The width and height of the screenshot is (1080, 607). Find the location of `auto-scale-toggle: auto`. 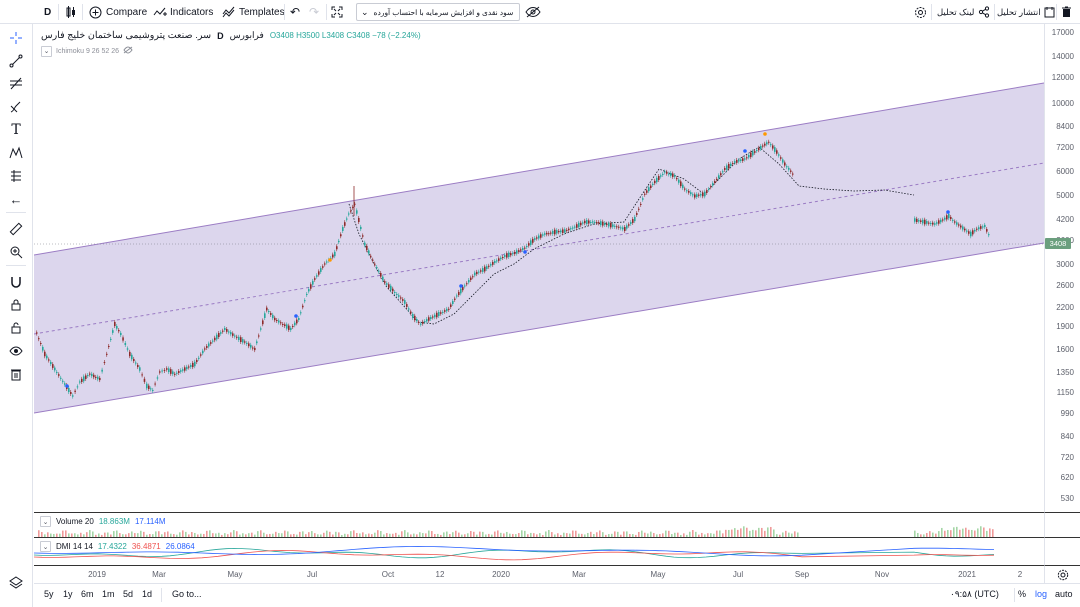

auto-scale-toggle: auto is located at coordinates (1064, 594).